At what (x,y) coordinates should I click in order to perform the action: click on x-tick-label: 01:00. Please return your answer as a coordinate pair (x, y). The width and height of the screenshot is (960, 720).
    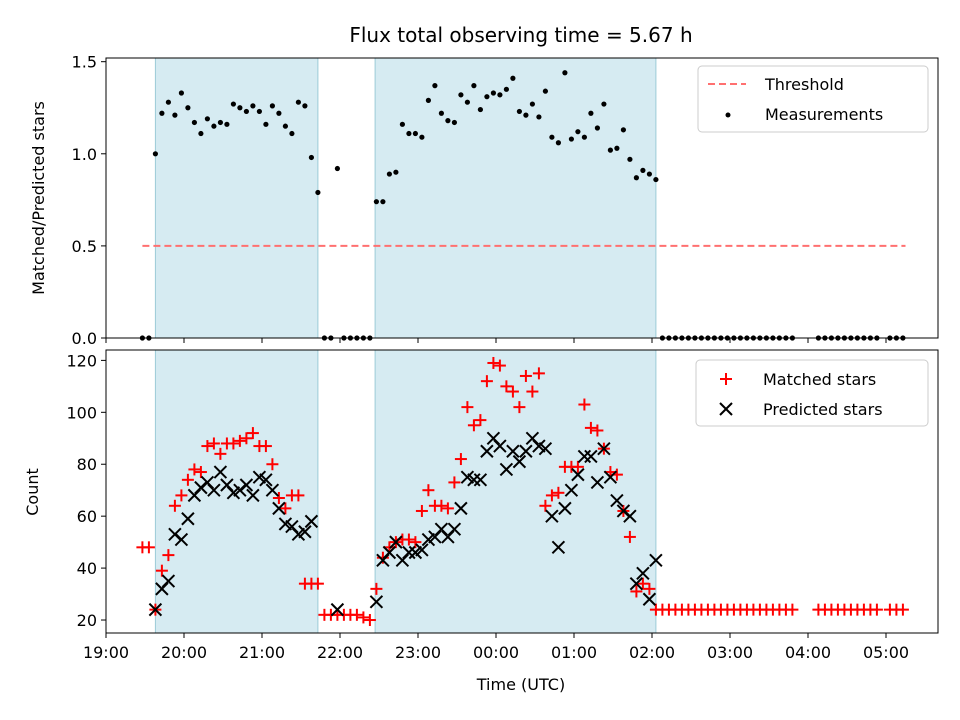
    Looking at the image, I should click on (574, 652).